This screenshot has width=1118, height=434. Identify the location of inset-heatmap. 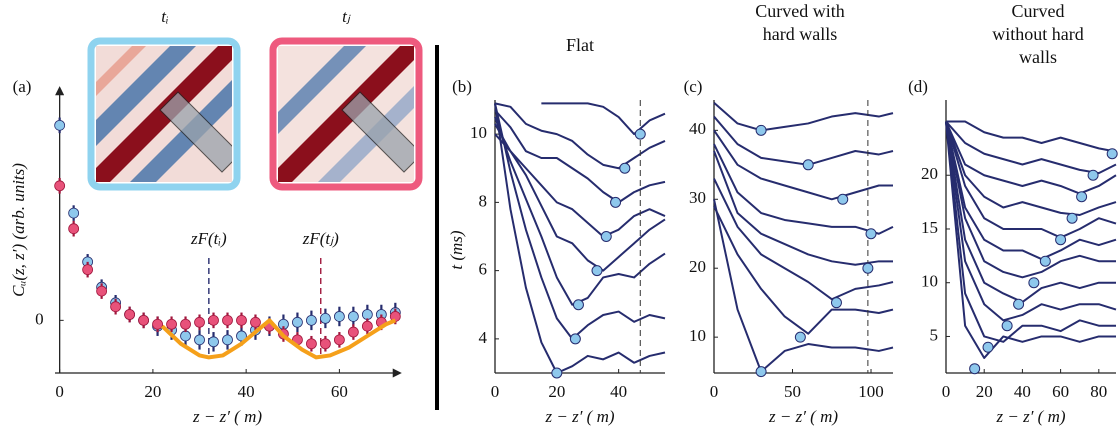
(346, 114).